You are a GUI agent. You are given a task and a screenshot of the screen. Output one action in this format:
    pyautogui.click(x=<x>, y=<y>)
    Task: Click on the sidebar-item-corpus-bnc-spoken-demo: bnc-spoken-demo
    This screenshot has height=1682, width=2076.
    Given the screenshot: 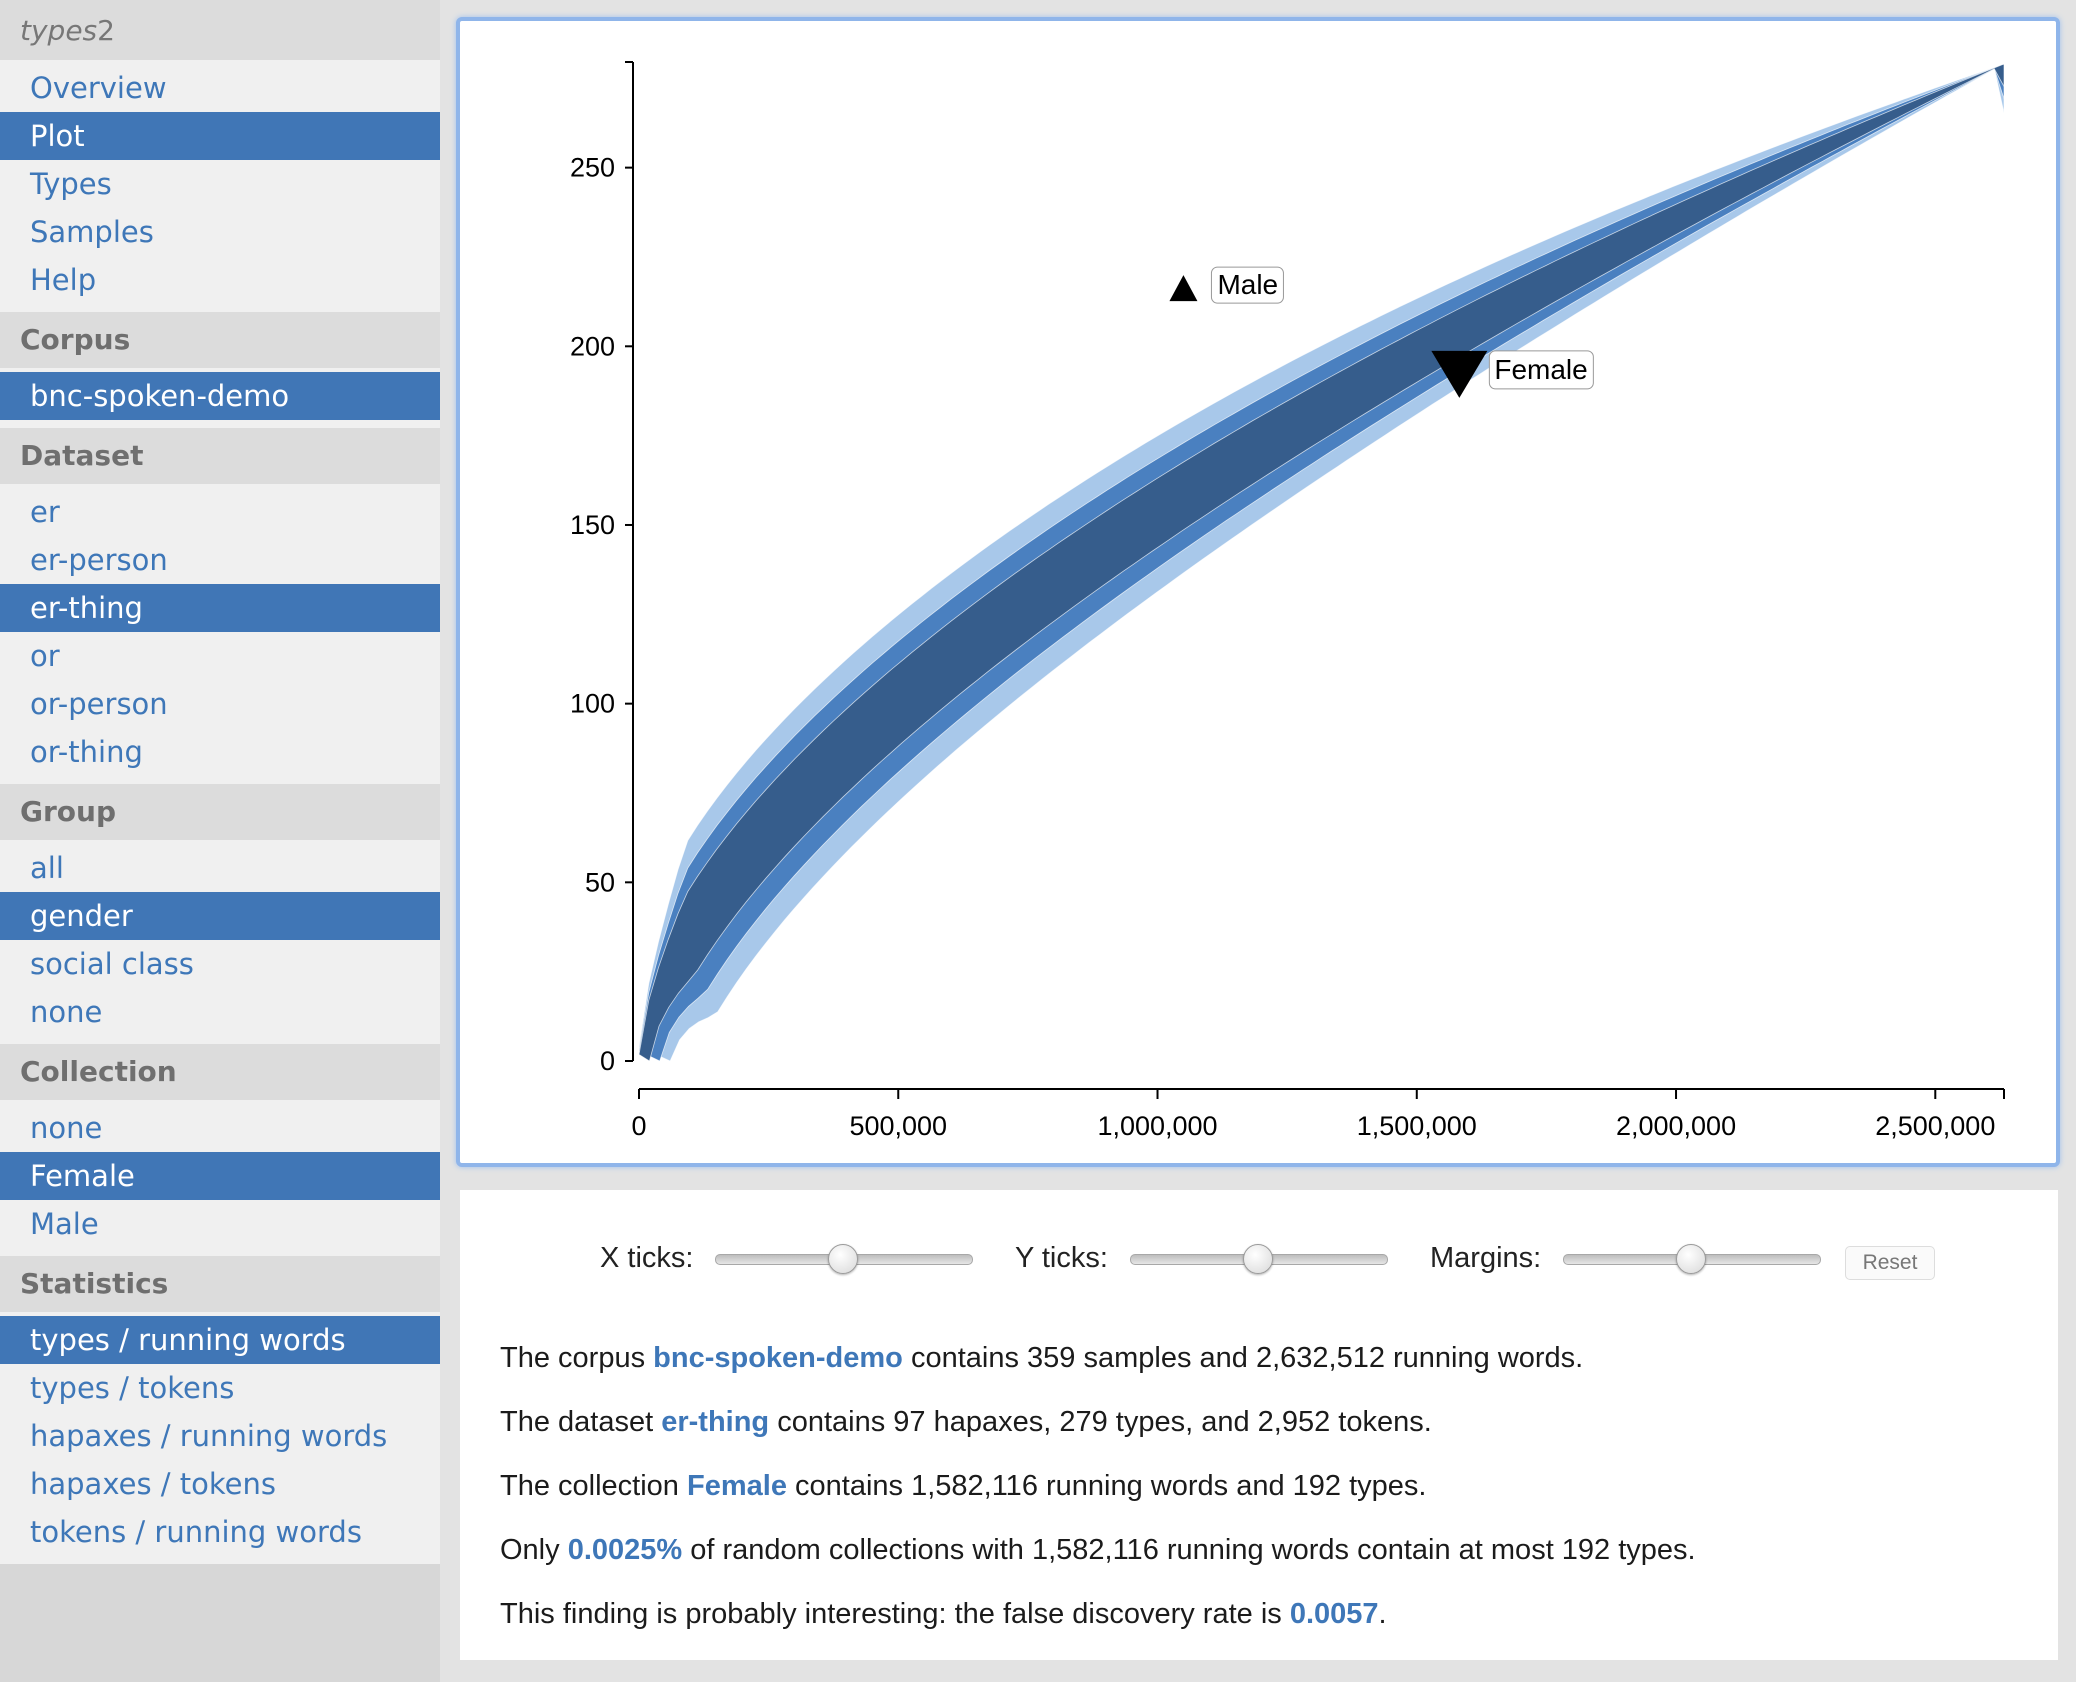 What is the action you would take?
    pyautogui.click(x=220, y=396)
    